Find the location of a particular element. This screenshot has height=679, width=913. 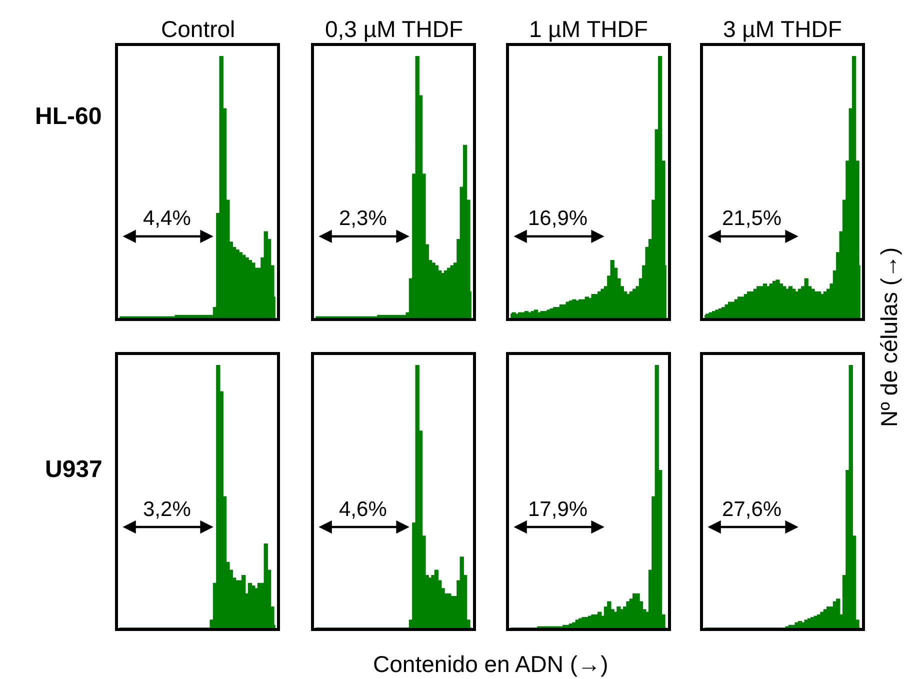

annotation: 16,9% is located at coordinates (558, 218).